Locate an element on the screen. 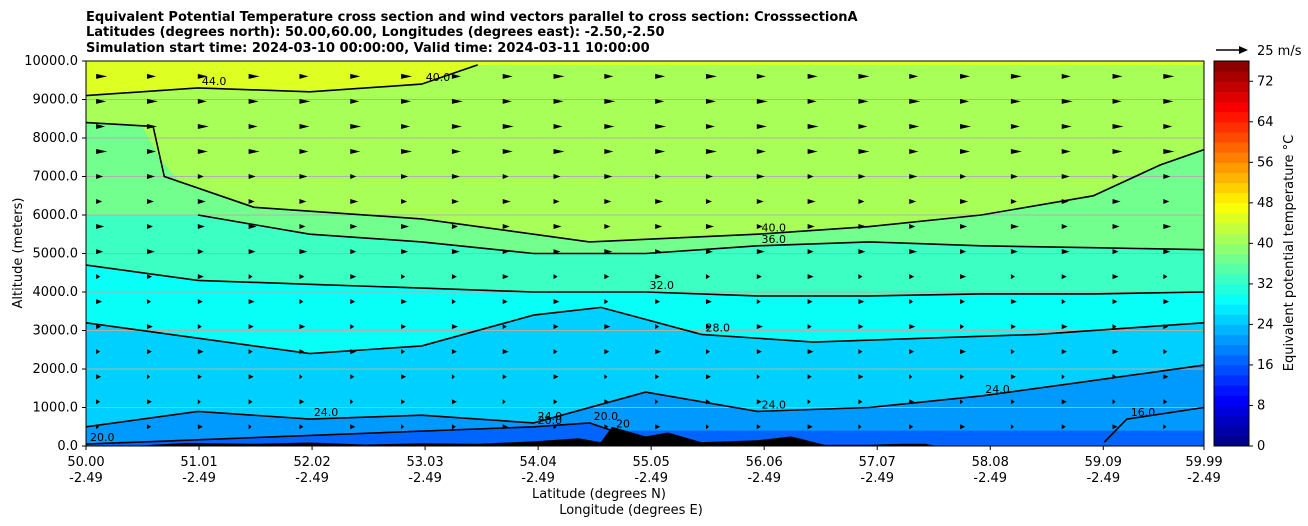 This screenshot has height=526, width=1308. colorbar-tick-label: 40 is located at coordinates (1265, 243).